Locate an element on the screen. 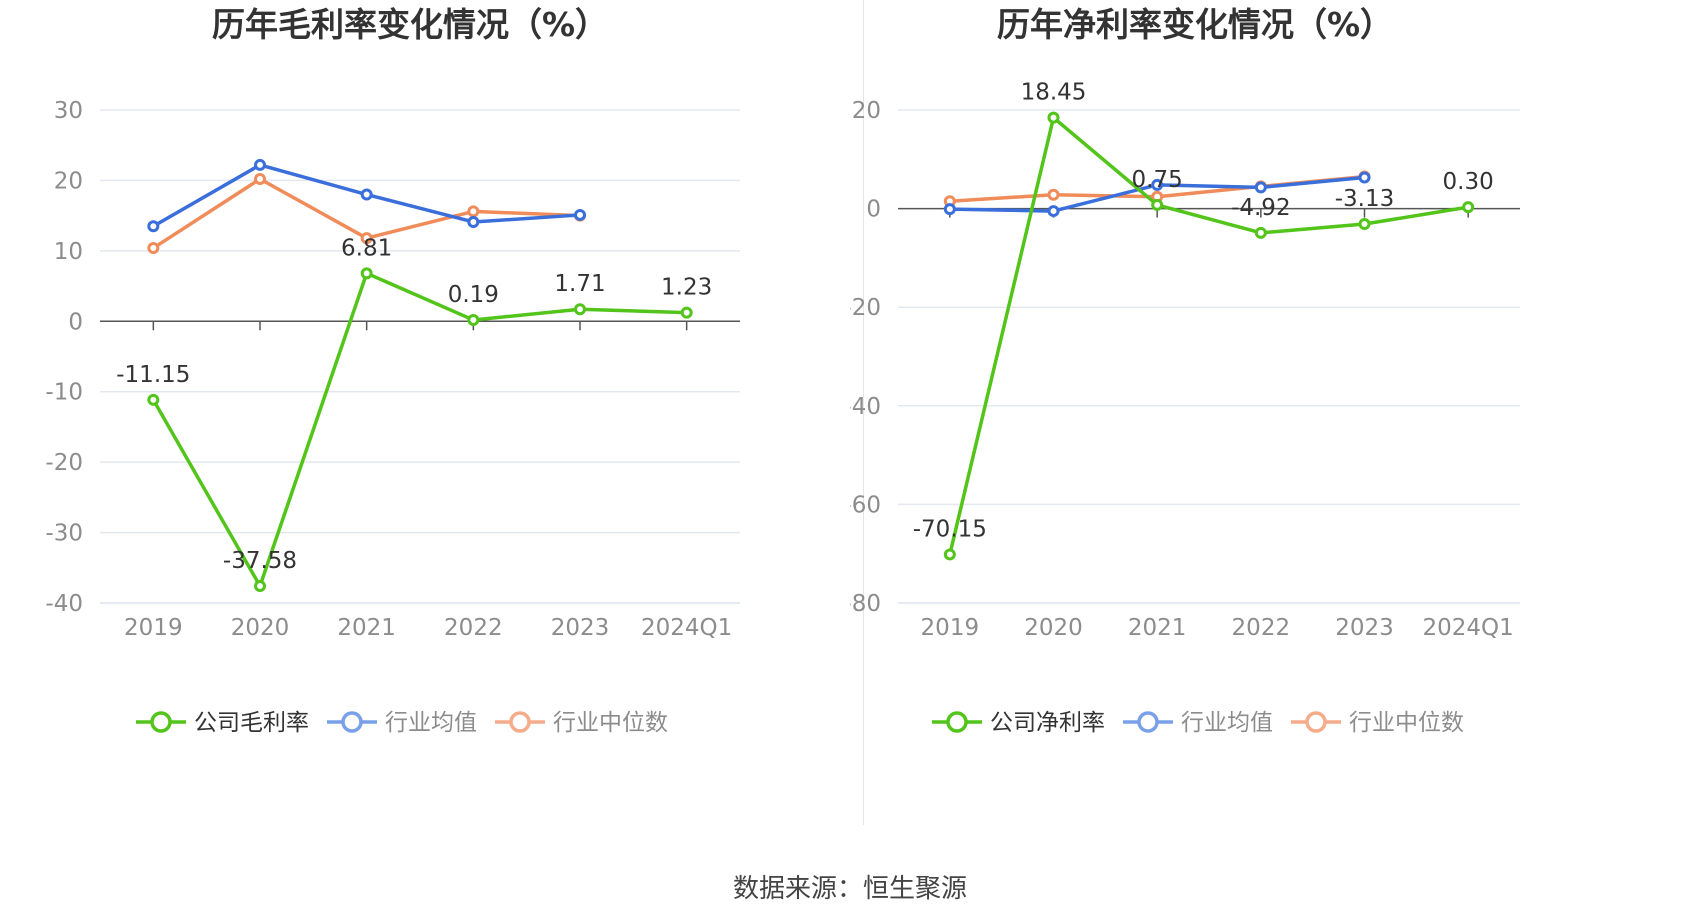  net-point-company-2022 is located at coordinates (1260, 232).